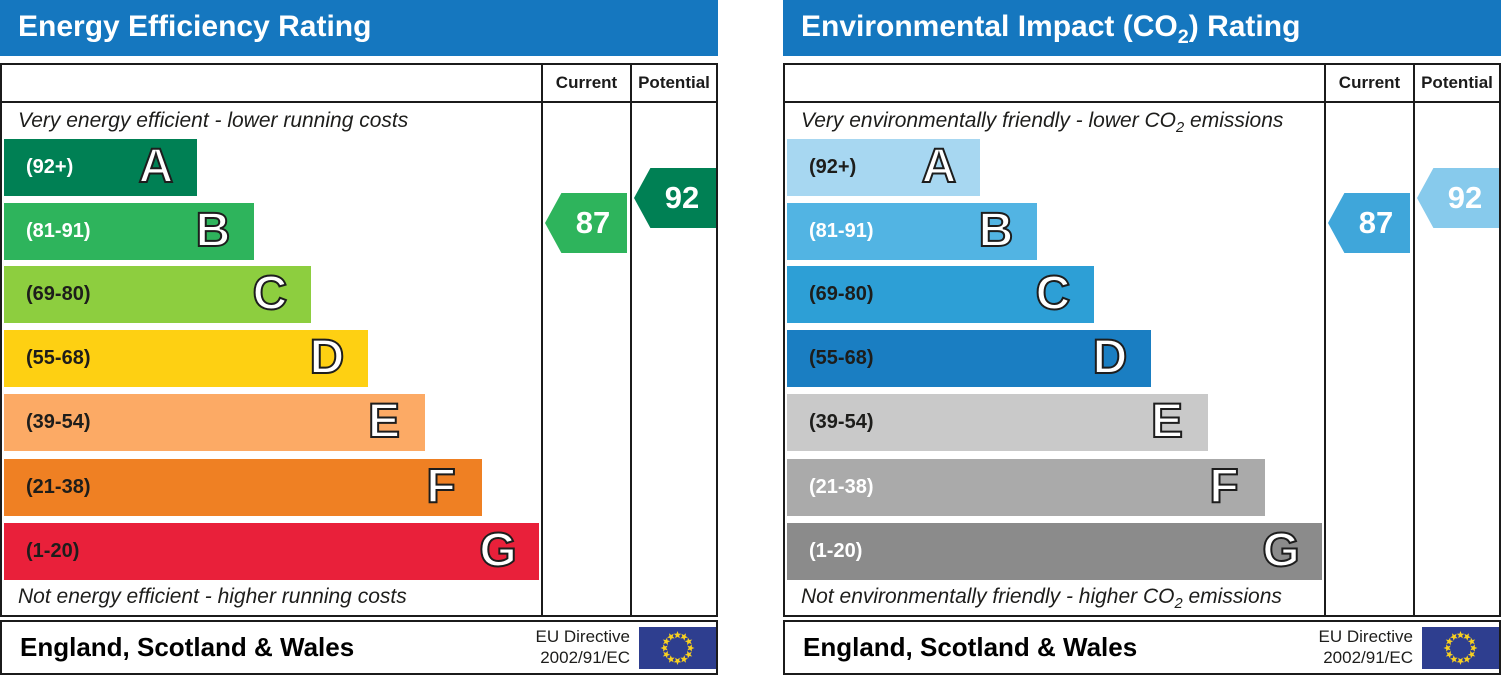  I want to click on panel-title-text: Energy Efficiency Rating, so click(195, 26).